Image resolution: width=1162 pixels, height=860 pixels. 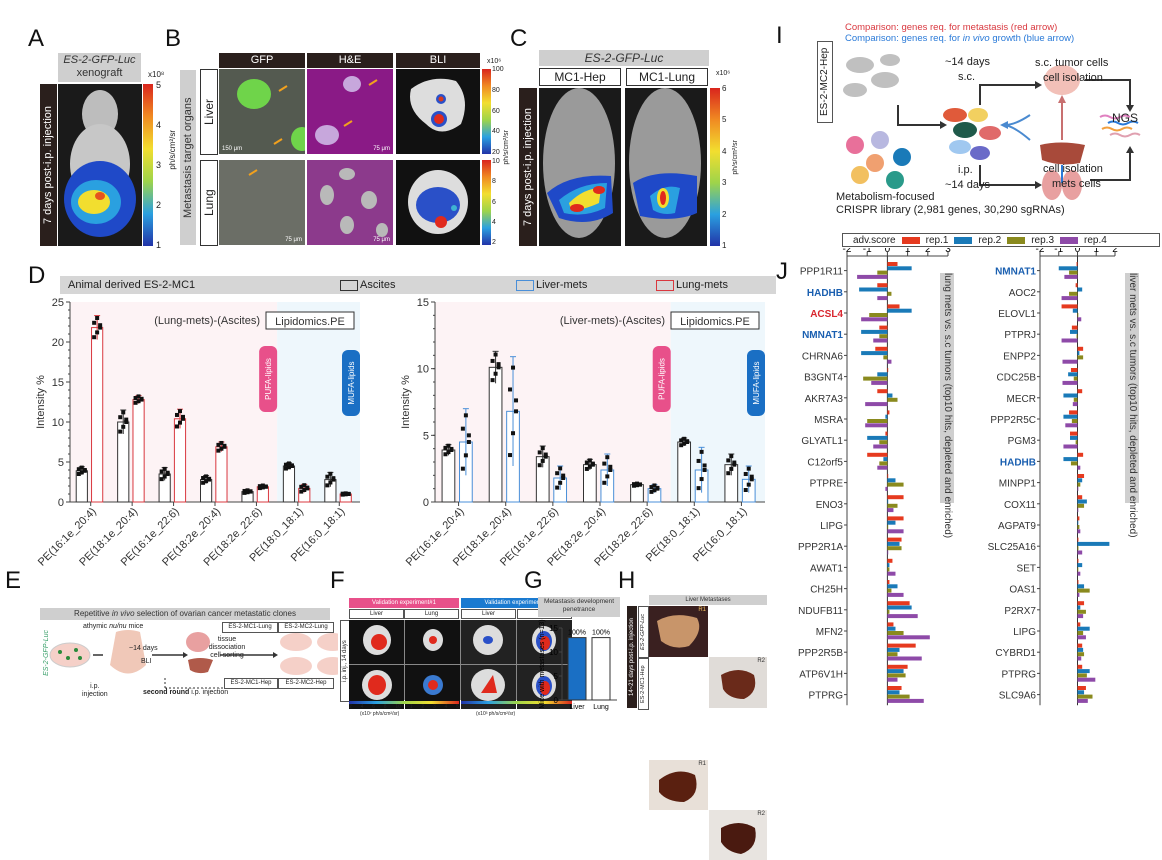 What do you see at coordinates (662, 379) in the screenshot?
I see `pufa-label: PUFA-lipids` at bounding box center [662, 379].